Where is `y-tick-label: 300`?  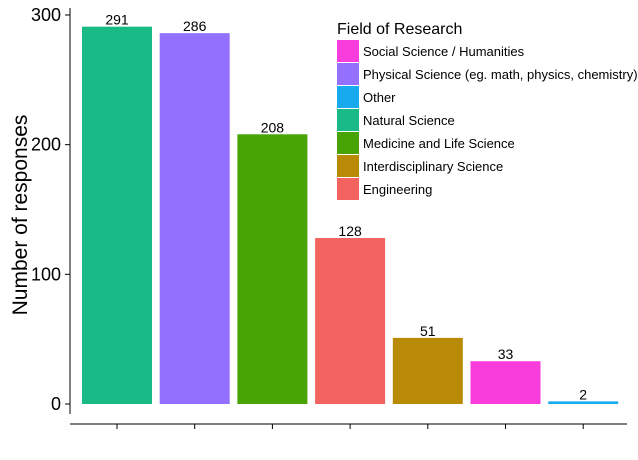 y-tick-label: 300 is located at coordinates (46, 15).